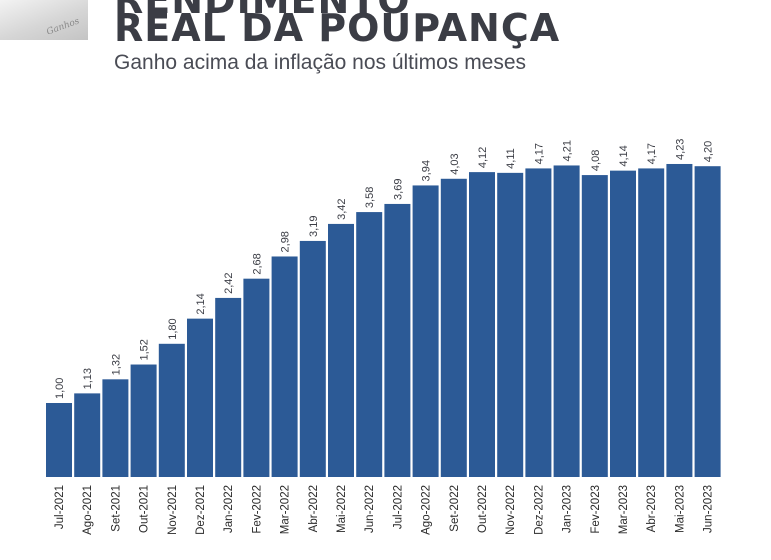 The image size is (771, 560). What do you see at coordinates (596, 160) in the screenshot?
I see `value-label: 4,08` at bounding box center [596, 160].